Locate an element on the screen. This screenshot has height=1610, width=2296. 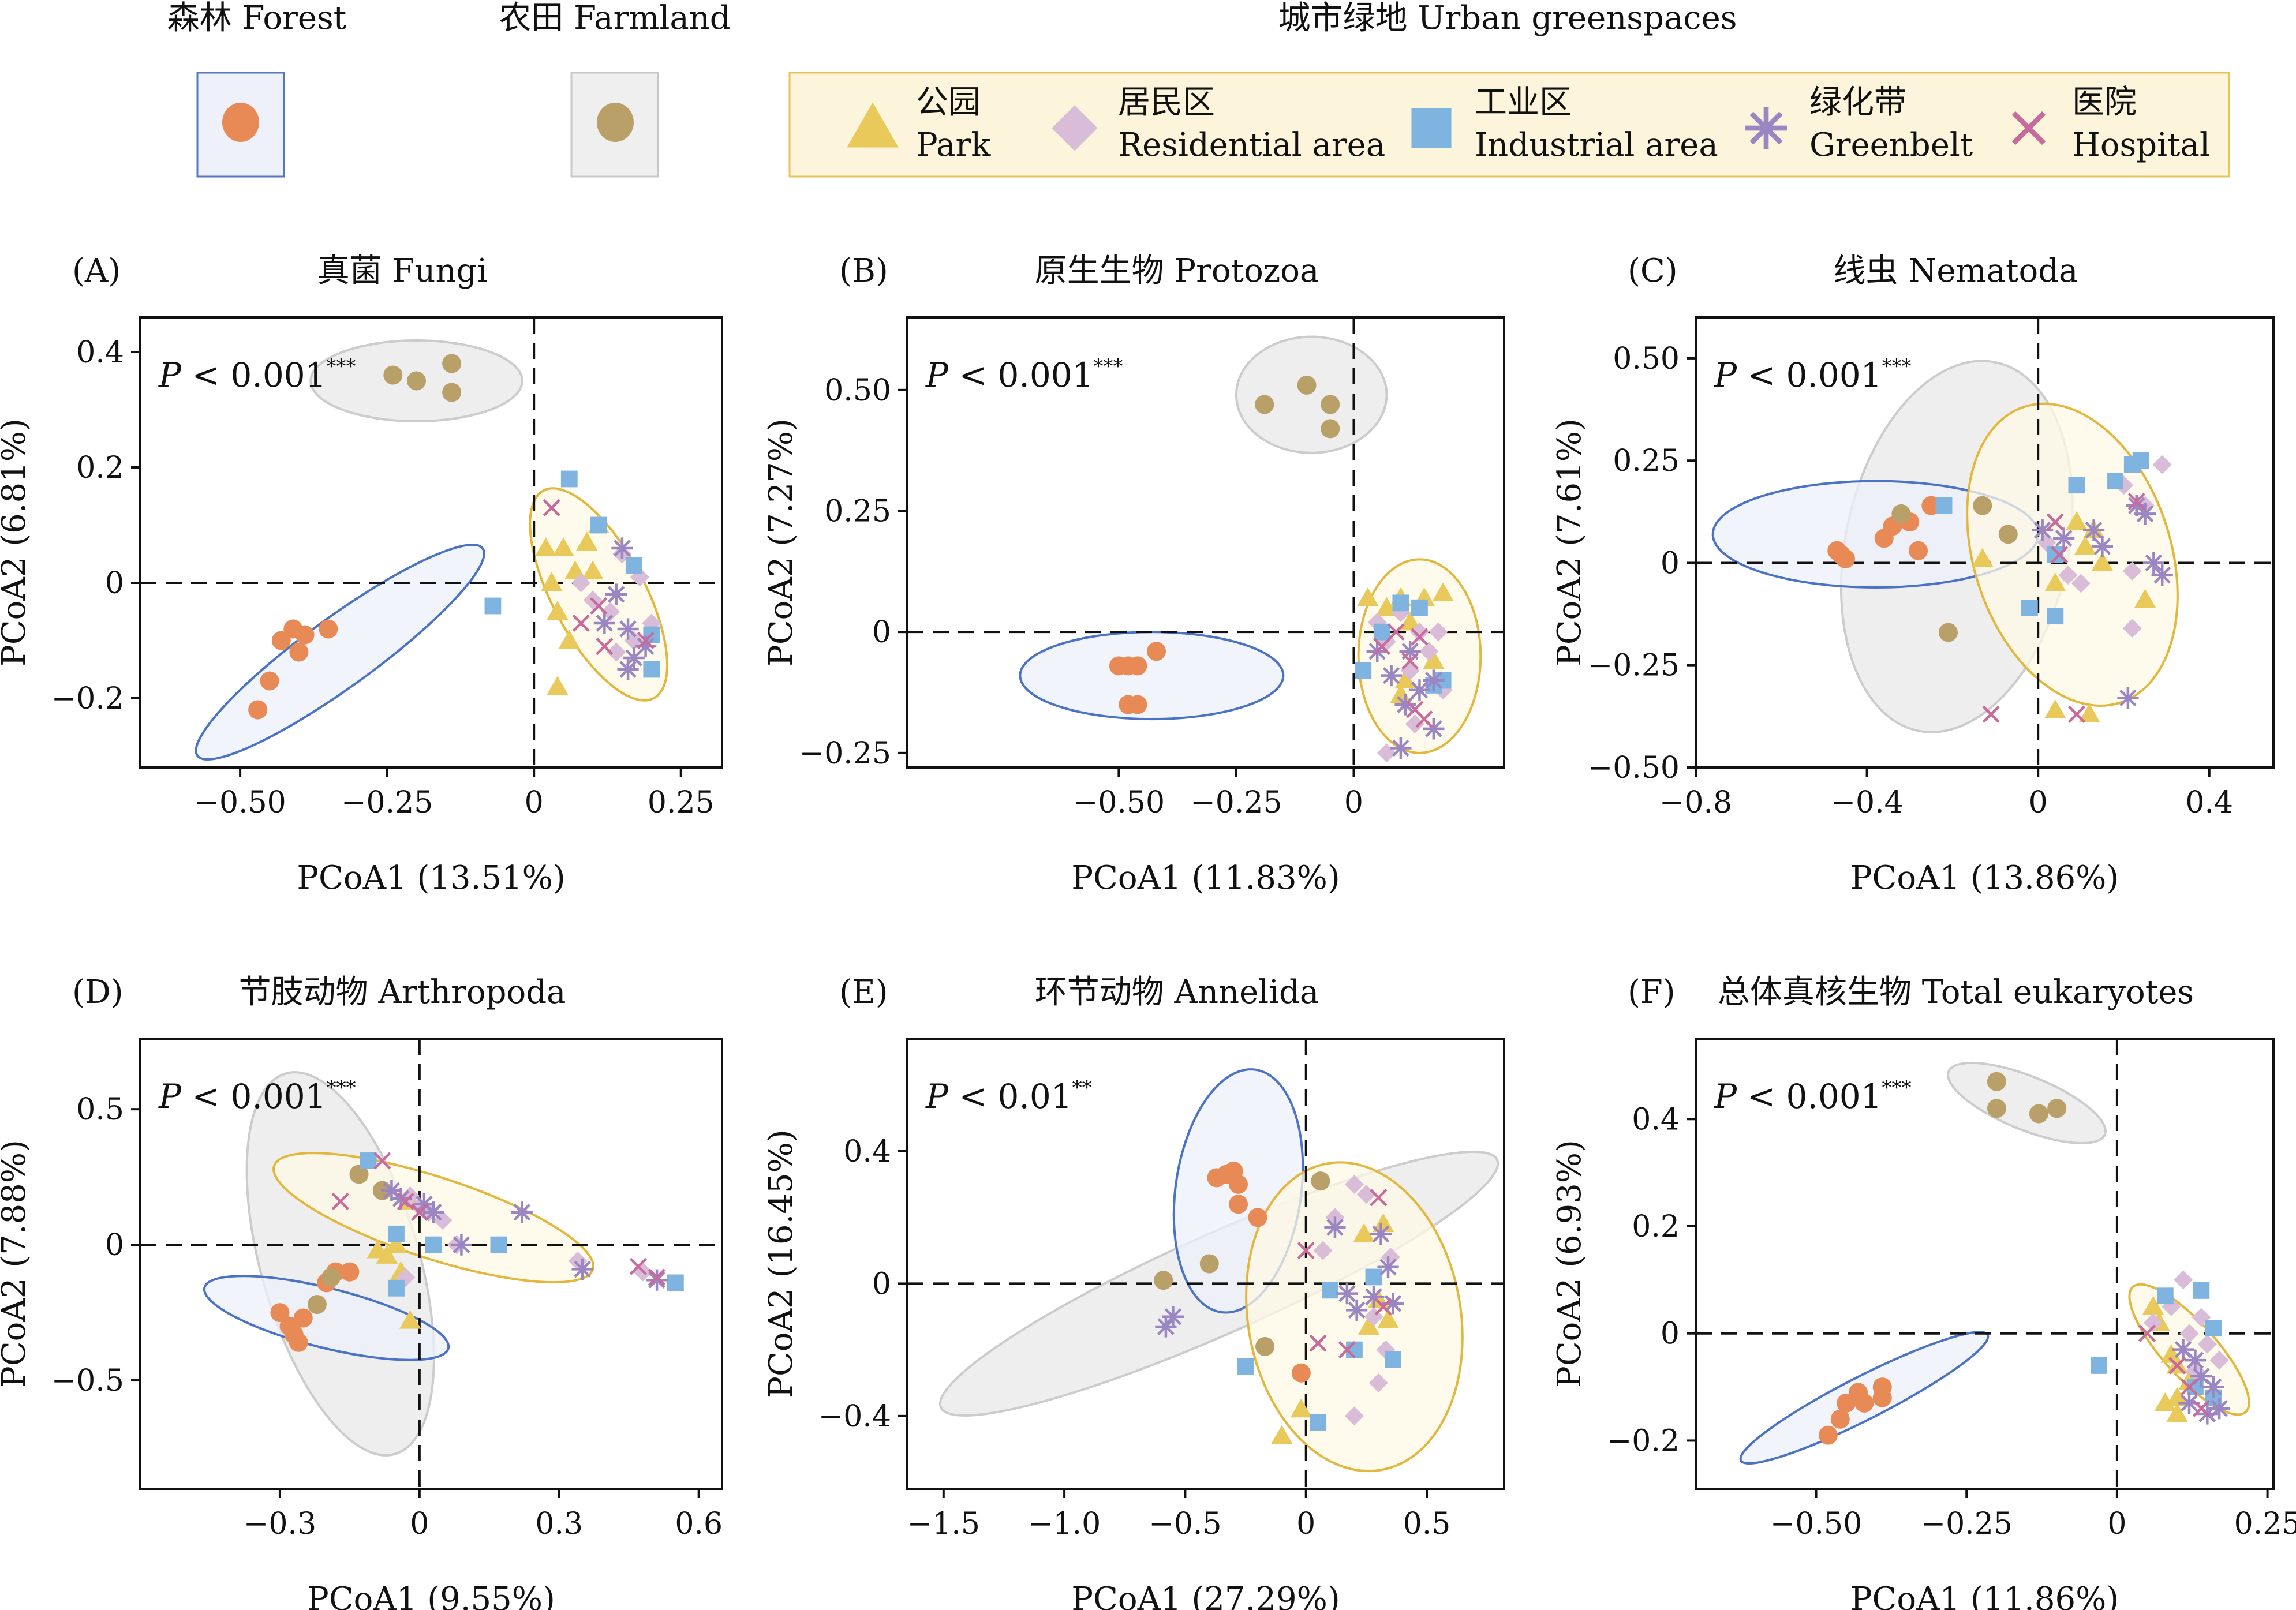
x-axis-label: PCoA1 (11.83%) is located at coordinates (1205, 878).